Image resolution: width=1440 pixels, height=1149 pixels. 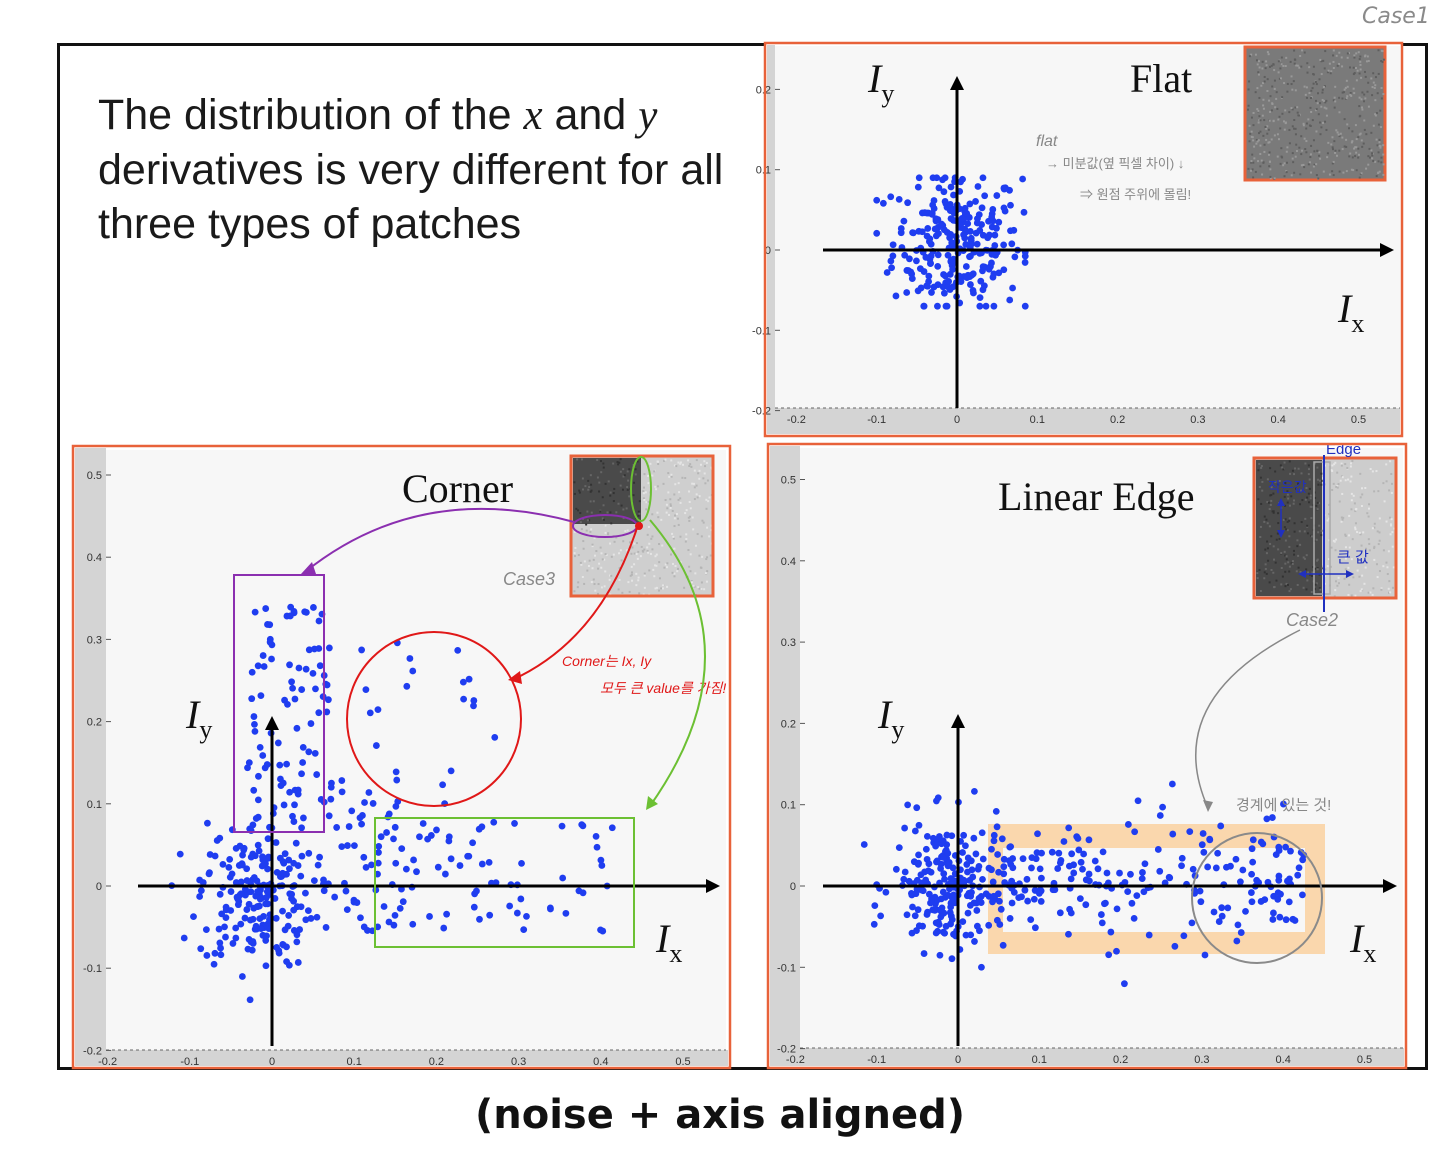 What do you see at coordinates (786, 968) in the screenshot?
I see `y-tick-label: -0.1` at bounding box center [786, 968].